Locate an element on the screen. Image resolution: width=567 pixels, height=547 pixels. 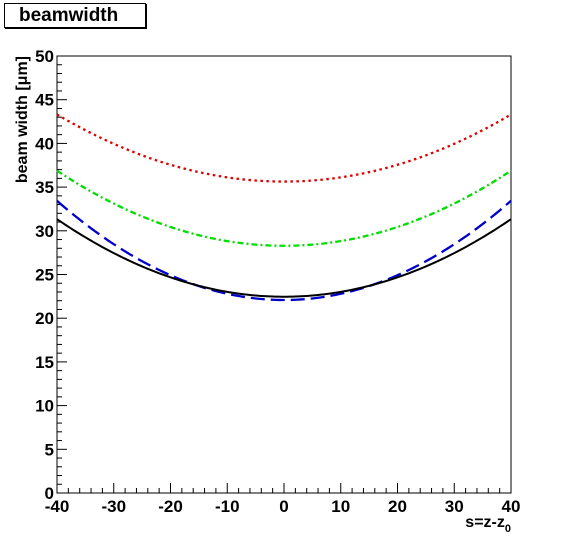
y-tick-label: 15 is located at coordinates (44, 362).